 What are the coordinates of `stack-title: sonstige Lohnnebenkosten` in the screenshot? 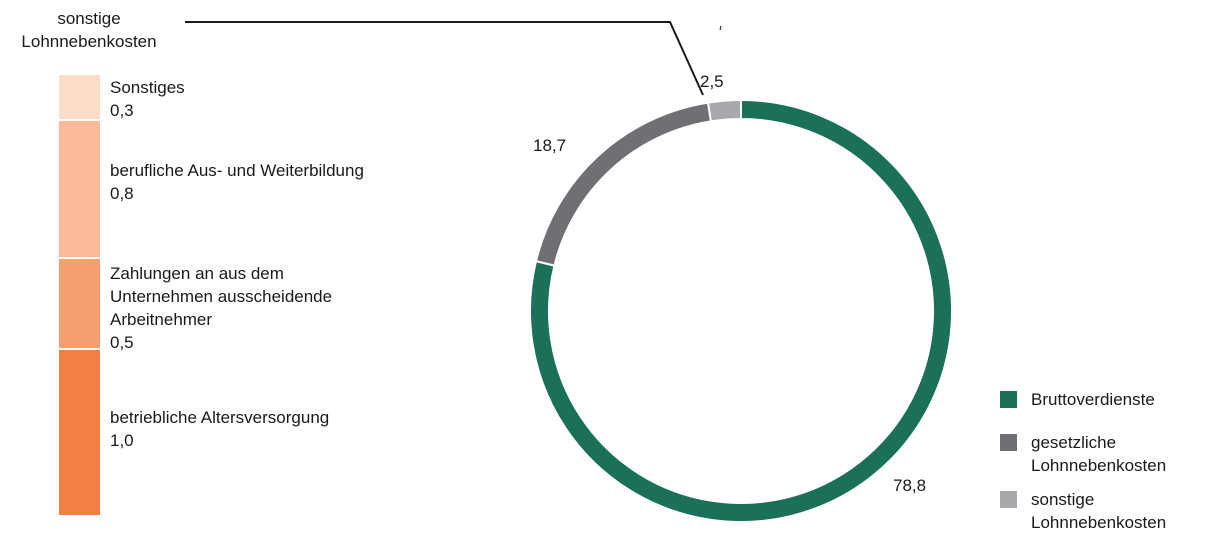 It's located at (89, 30).